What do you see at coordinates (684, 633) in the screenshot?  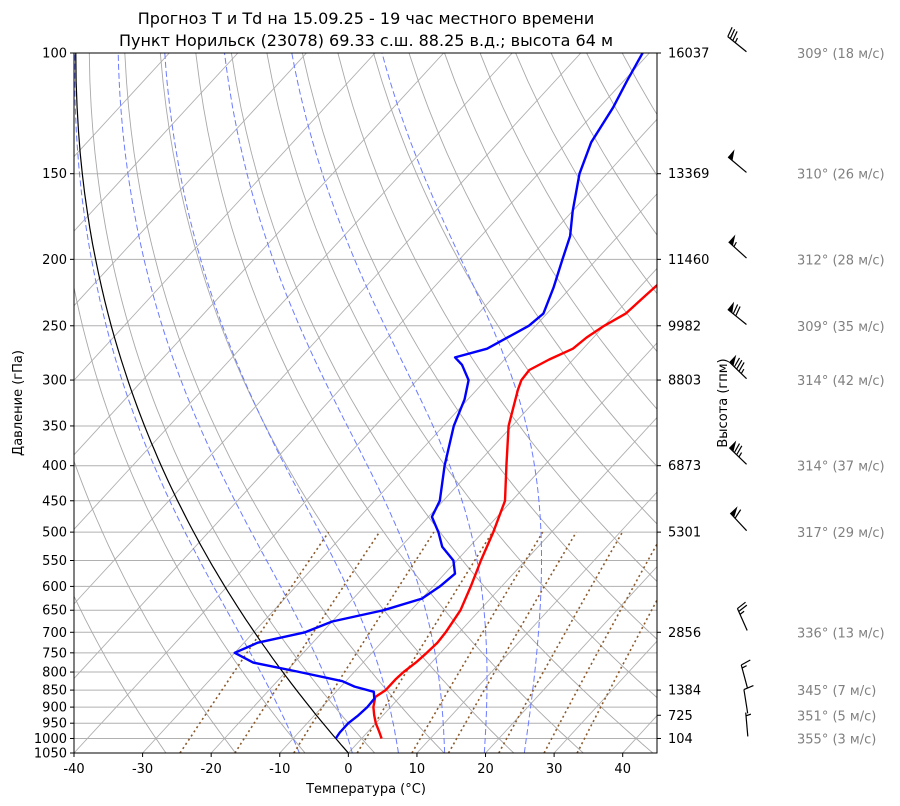 I see `height-tick-label: 2856` at bounding box center [684, 633].